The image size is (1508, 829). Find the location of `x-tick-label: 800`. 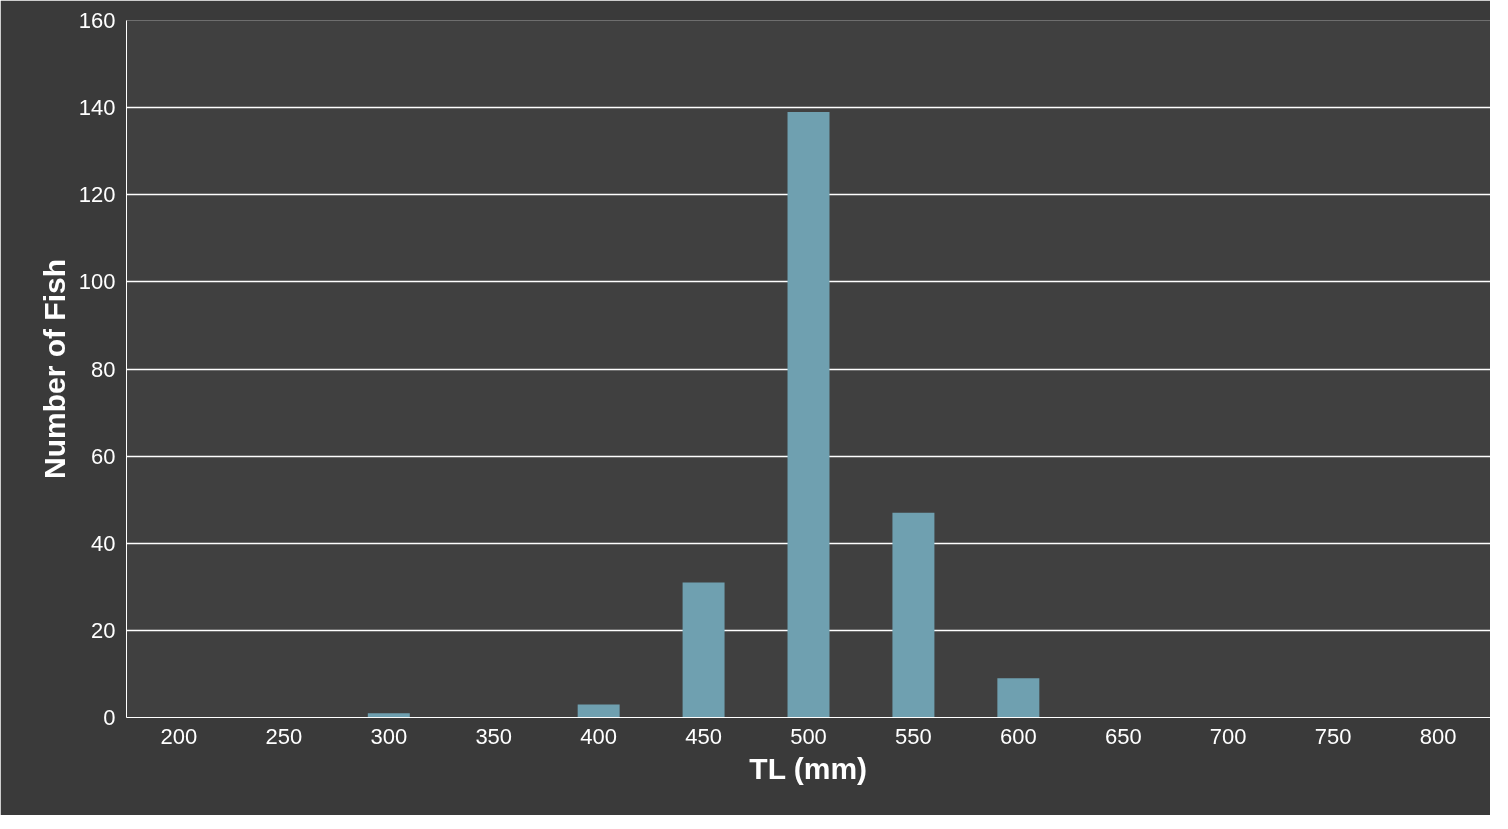

x-tick-label: 800 is located at coordinates (1438, 736).